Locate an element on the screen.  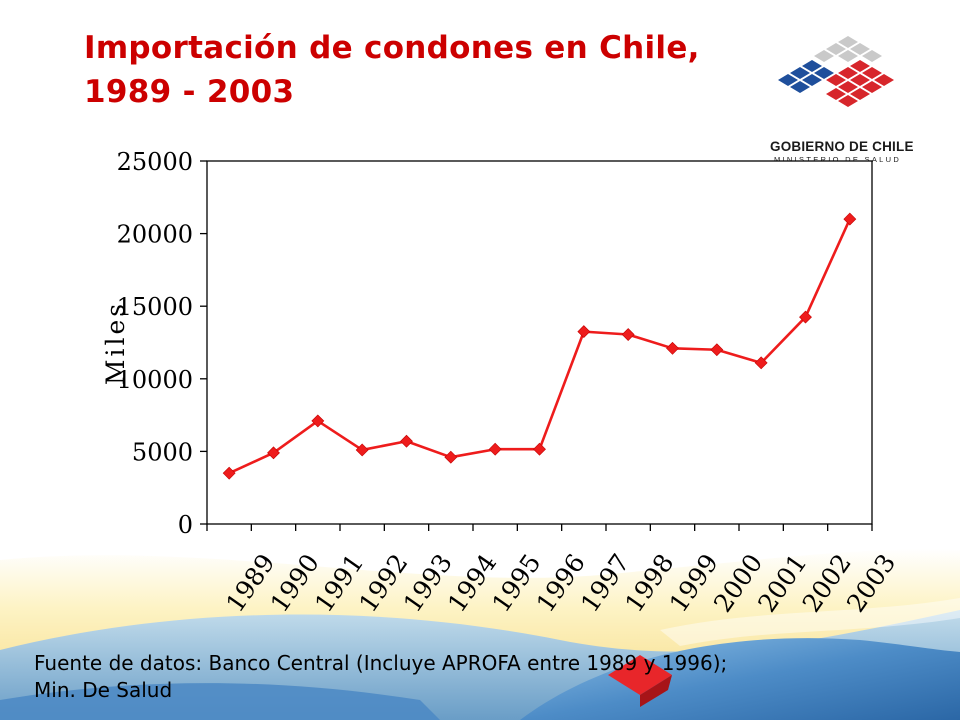
x-tick-label: 1993 is located at coordinates (428, 583).